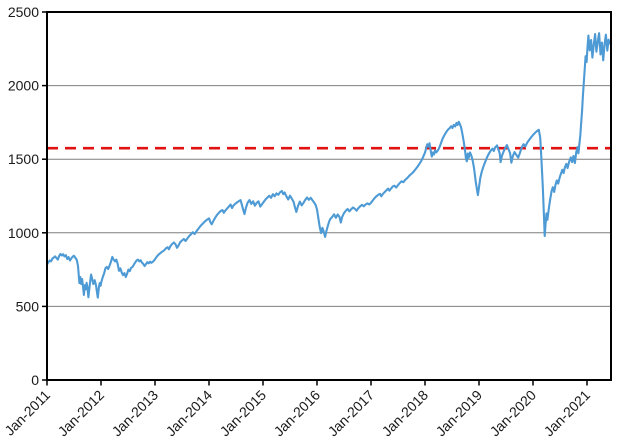  Describe the element at coordinates (189, 413) in the screenshot. I see `x-axis-label: Jan-2014` at that location.